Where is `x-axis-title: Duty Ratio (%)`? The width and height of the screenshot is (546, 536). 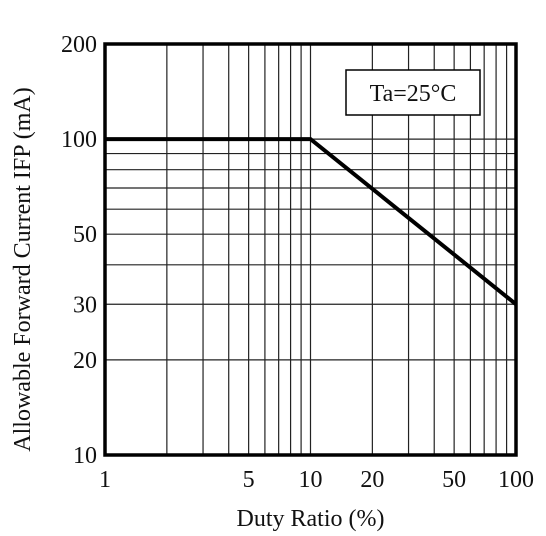 x-axis-title: Duty Ratio (%) is located at coordinates (311, 519).